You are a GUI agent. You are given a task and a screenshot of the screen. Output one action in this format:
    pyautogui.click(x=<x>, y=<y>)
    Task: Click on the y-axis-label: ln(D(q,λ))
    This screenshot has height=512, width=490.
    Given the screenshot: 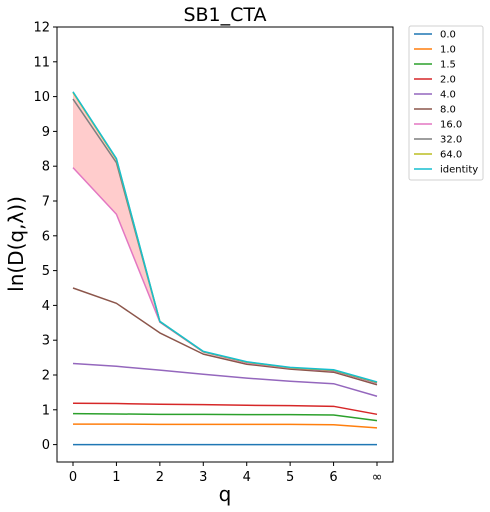 What is the action you would take?
    pyautogui.click(x=16, y=244)
    